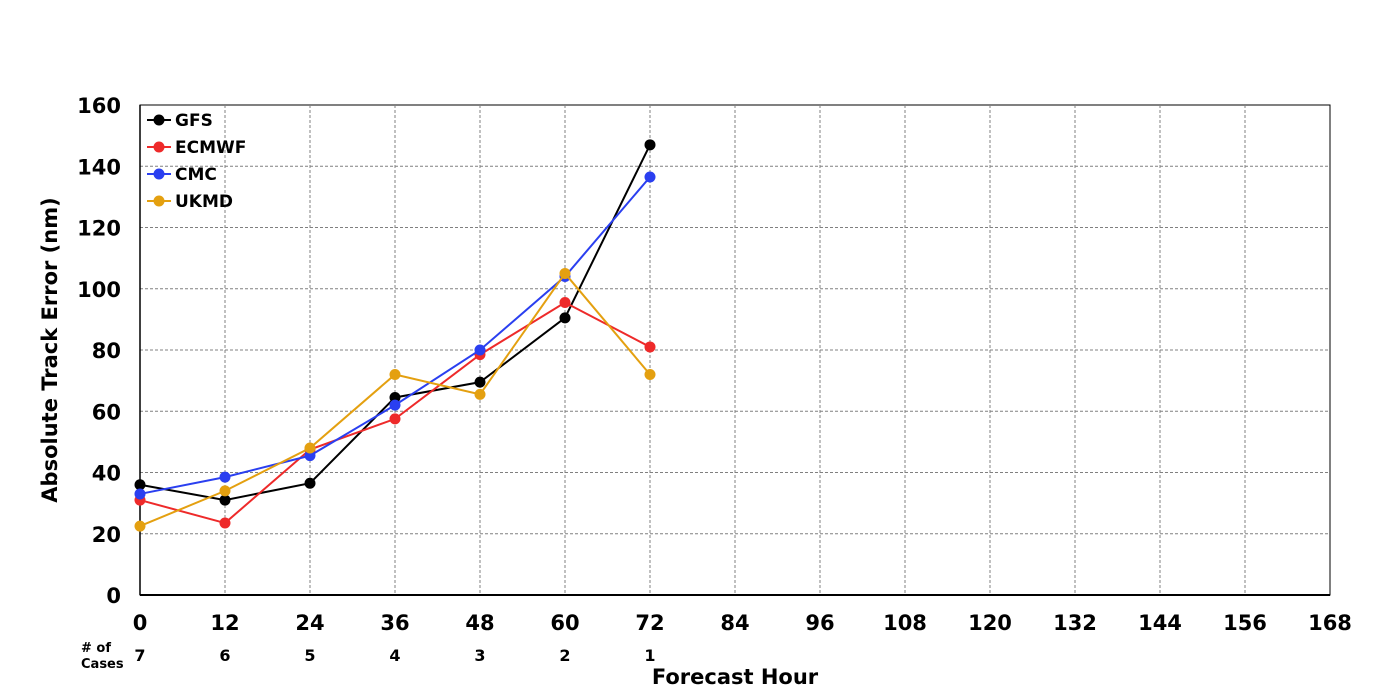  I want to click on legend-marker-ukmd, so click(159, 201).